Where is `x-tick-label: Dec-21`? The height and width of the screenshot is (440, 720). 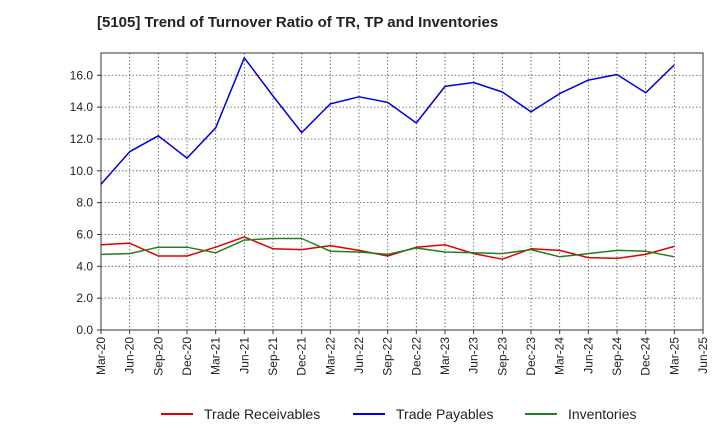 x-tick-label: Dec-21 is located at coordinates (302, 356).